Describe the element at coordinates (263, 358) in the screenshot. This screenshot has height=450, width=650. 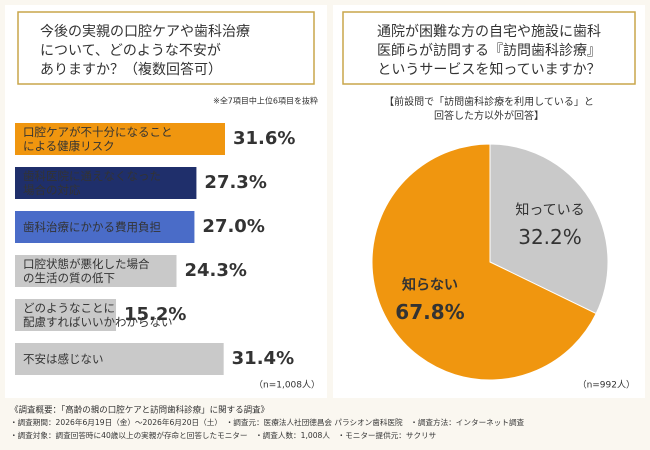
I see `value-label: 31.4%` at that location.